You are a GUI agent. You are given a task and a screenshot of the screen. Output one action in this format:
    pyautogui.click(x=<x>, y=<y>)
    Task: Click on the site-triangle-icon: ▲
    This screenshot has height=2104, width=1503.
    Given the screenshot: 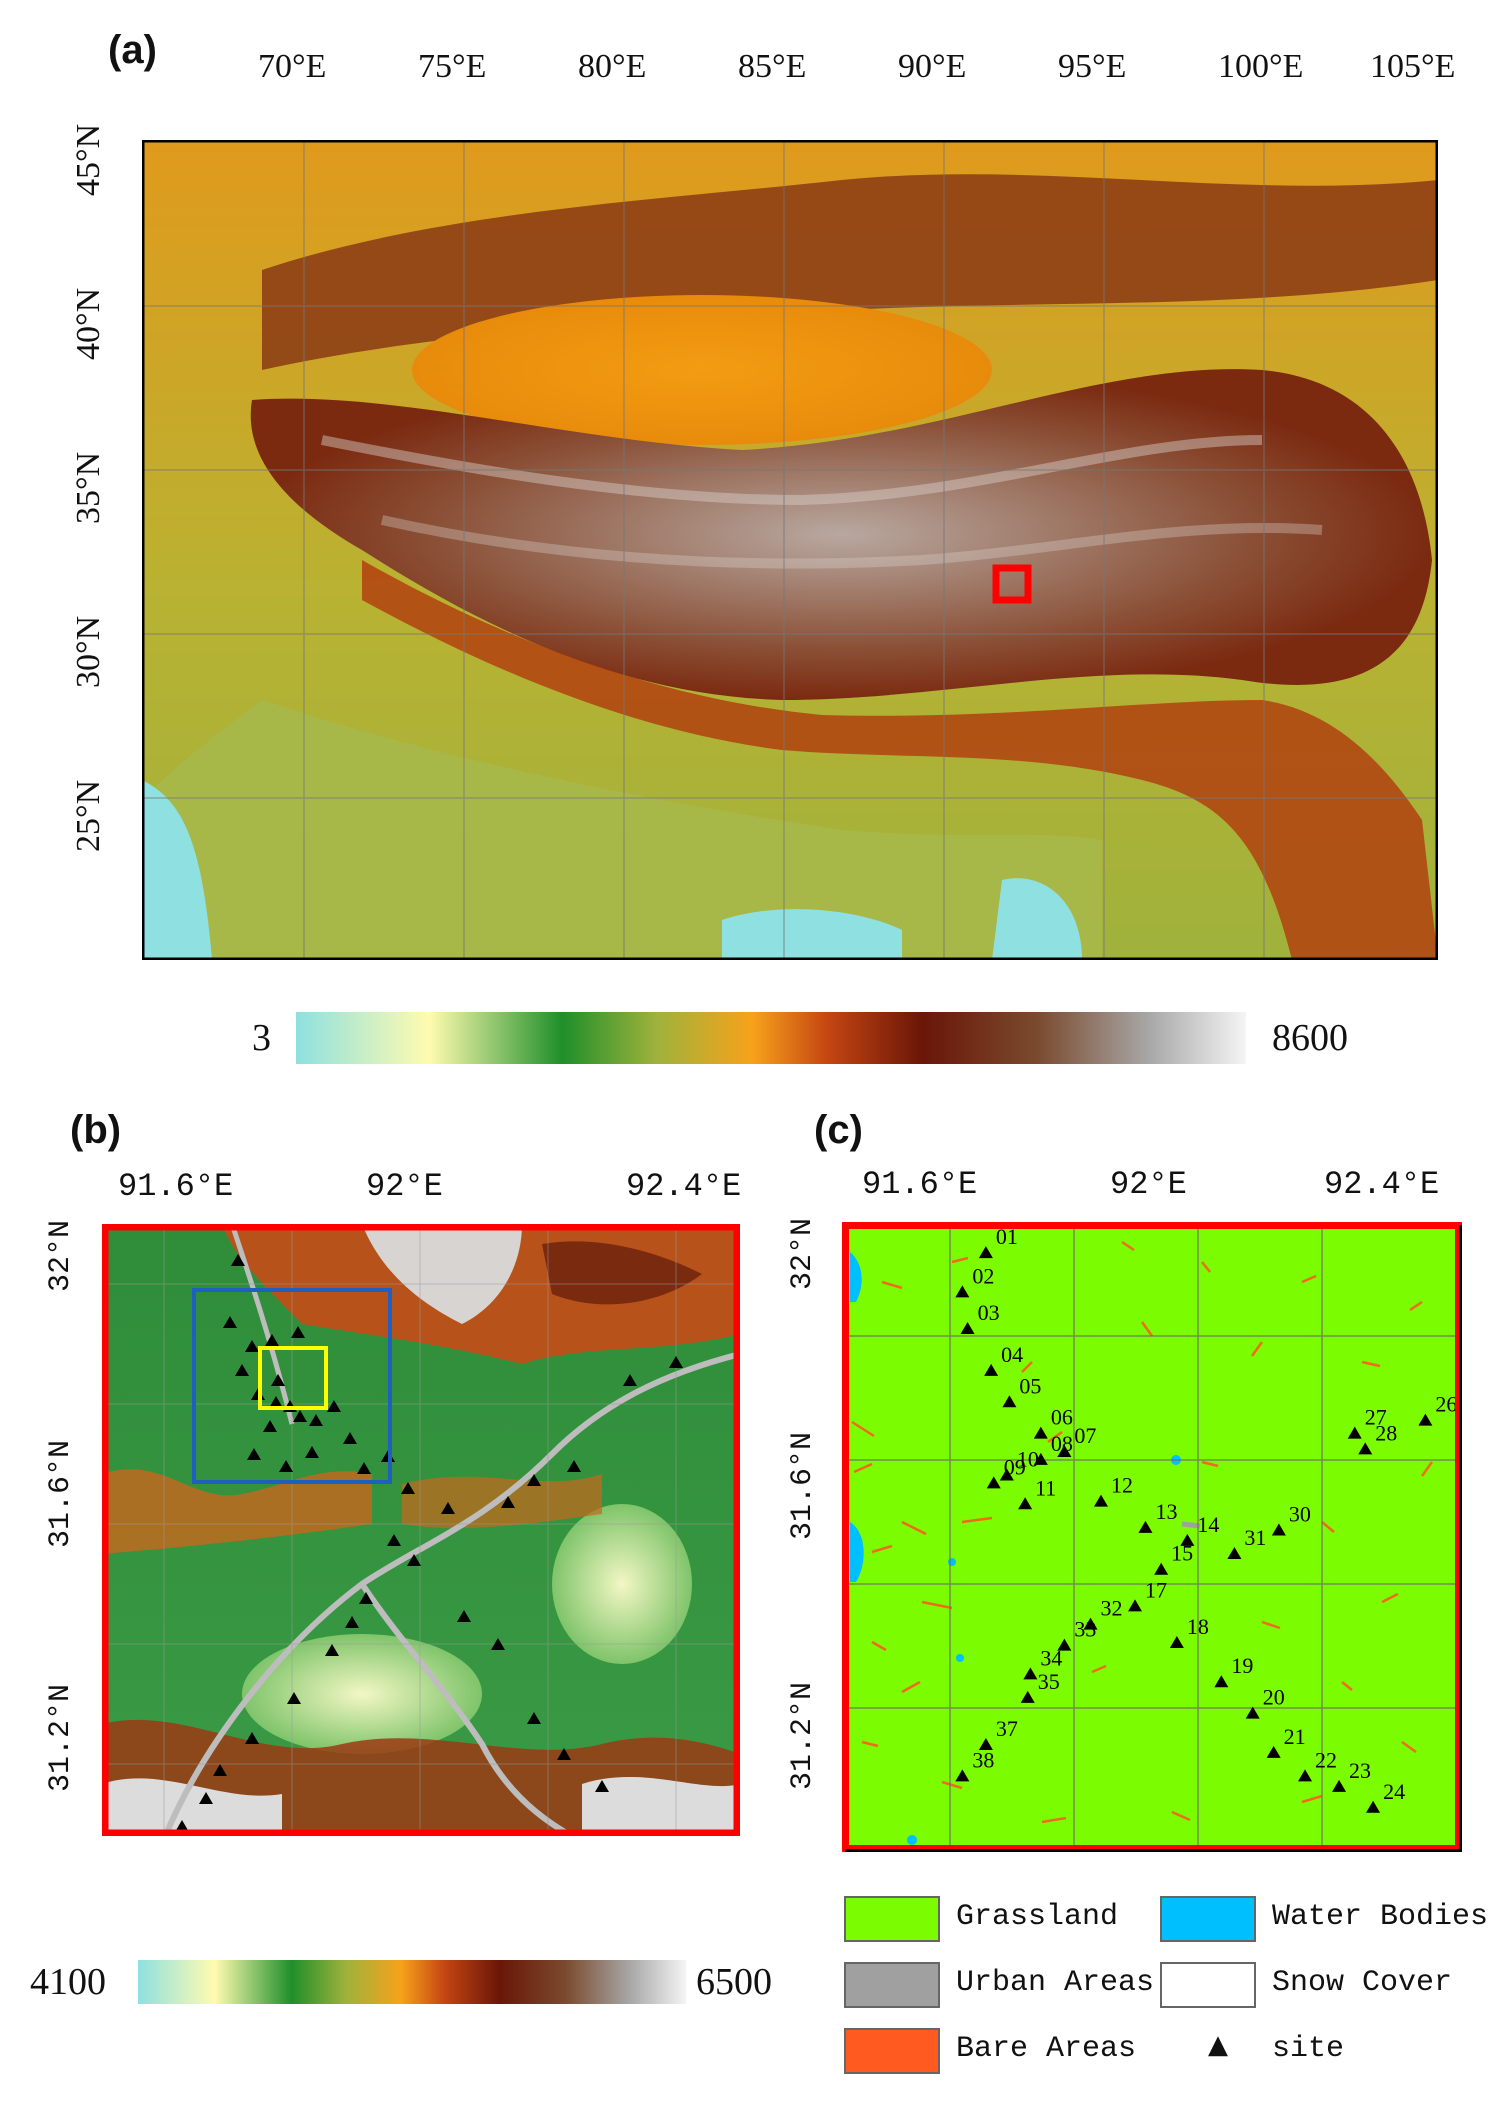 What is the action you would take?
    pyautogui.click(x=1218, y=2045)
    